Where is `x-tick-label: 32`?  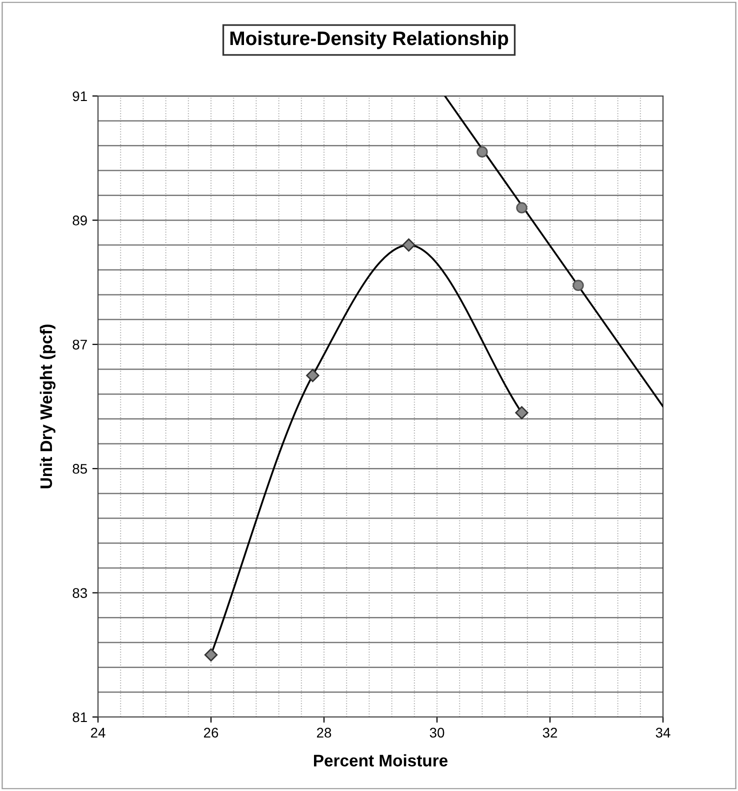 x-tick-label: 32 is located at coordinates (550, 733).